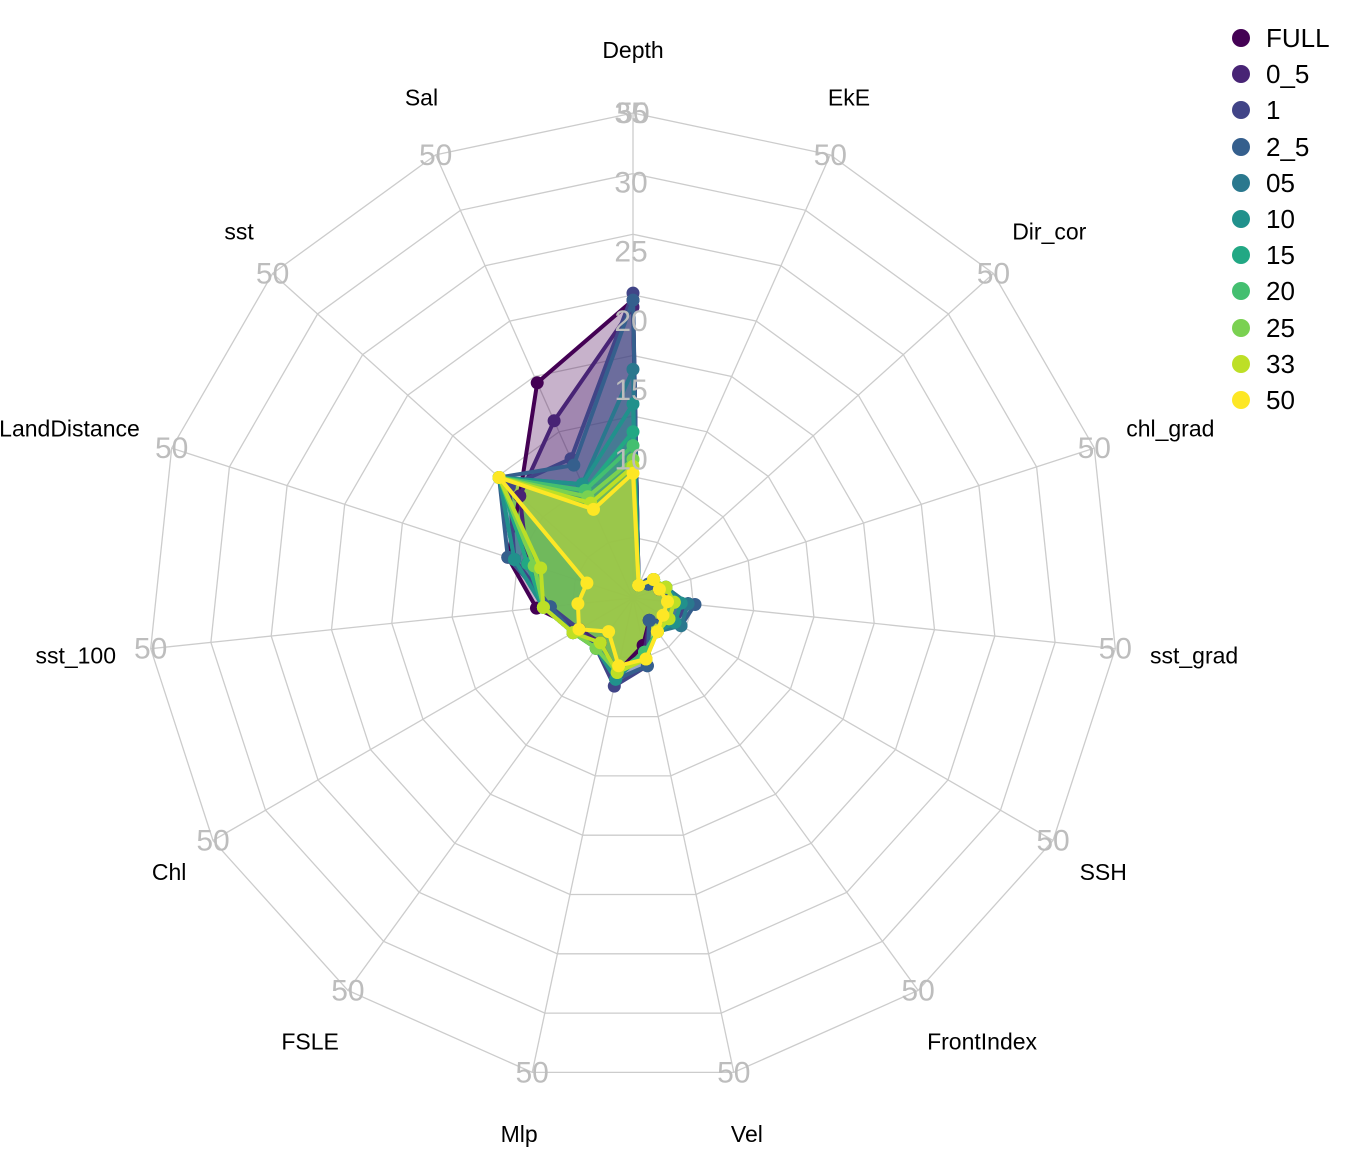  I want to click on data-point-FULL, so click(537, 383).